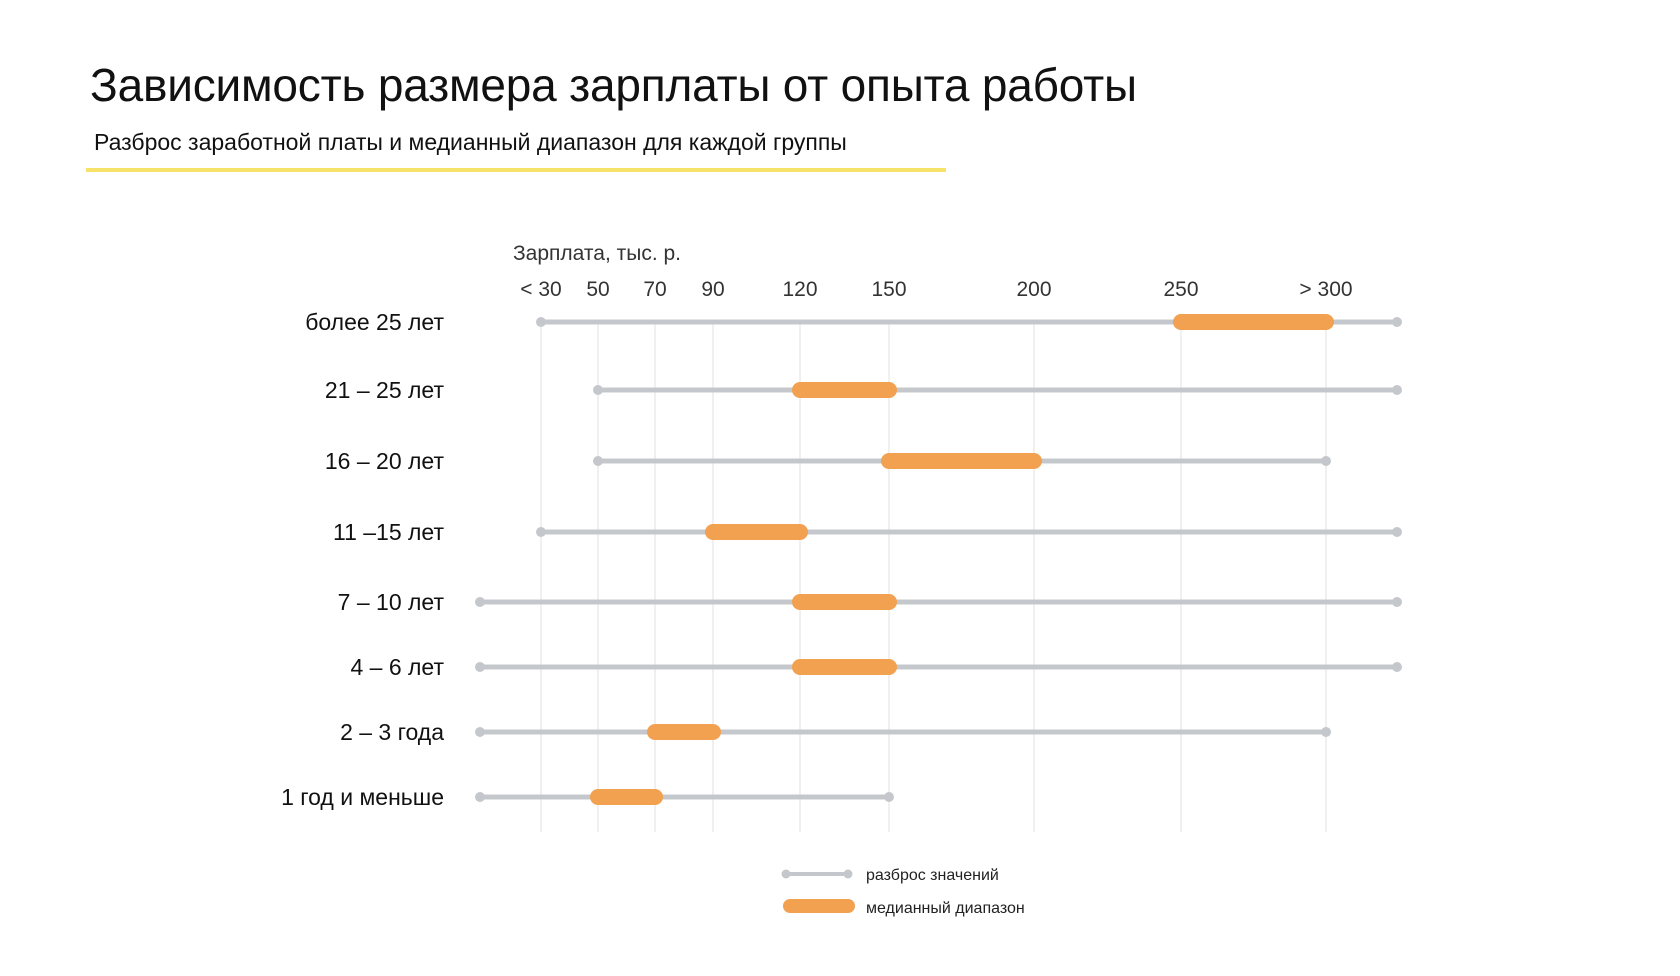 This screenshot has height=976, width=1680. What do you see at coordinates (876, 667) in the screenshot?
I see `chart-row: 4 – 6 лет` at bounding box center [876, 667].